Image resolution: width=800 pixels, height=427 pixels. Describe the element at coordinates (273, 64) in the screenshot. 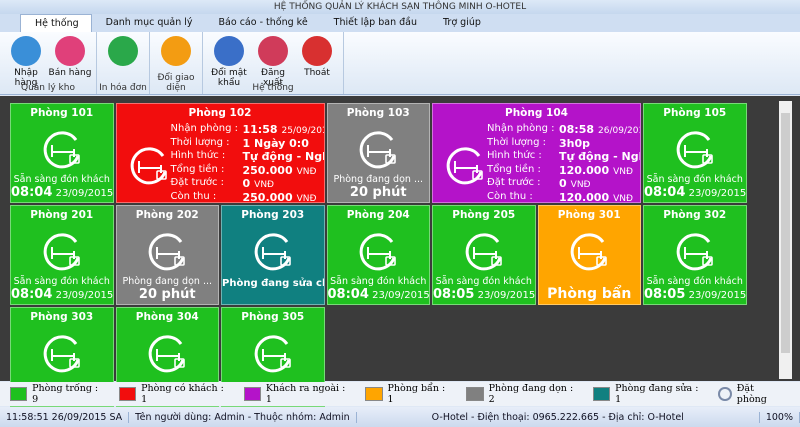

I see `ribbon-button: Đăng xuất` at that location.